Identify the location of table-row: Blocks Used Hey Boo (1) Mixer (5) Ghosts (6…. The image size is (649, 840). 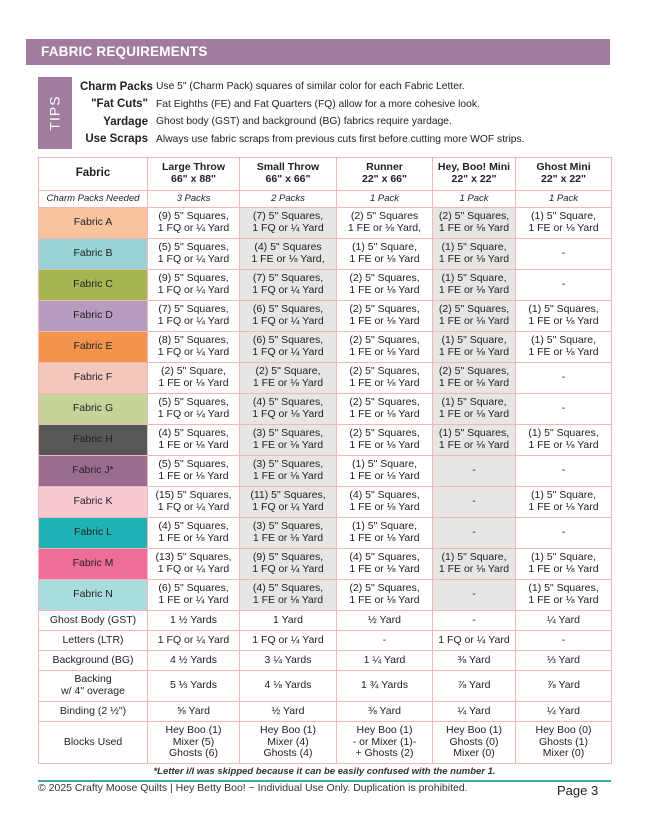
(325, 742).